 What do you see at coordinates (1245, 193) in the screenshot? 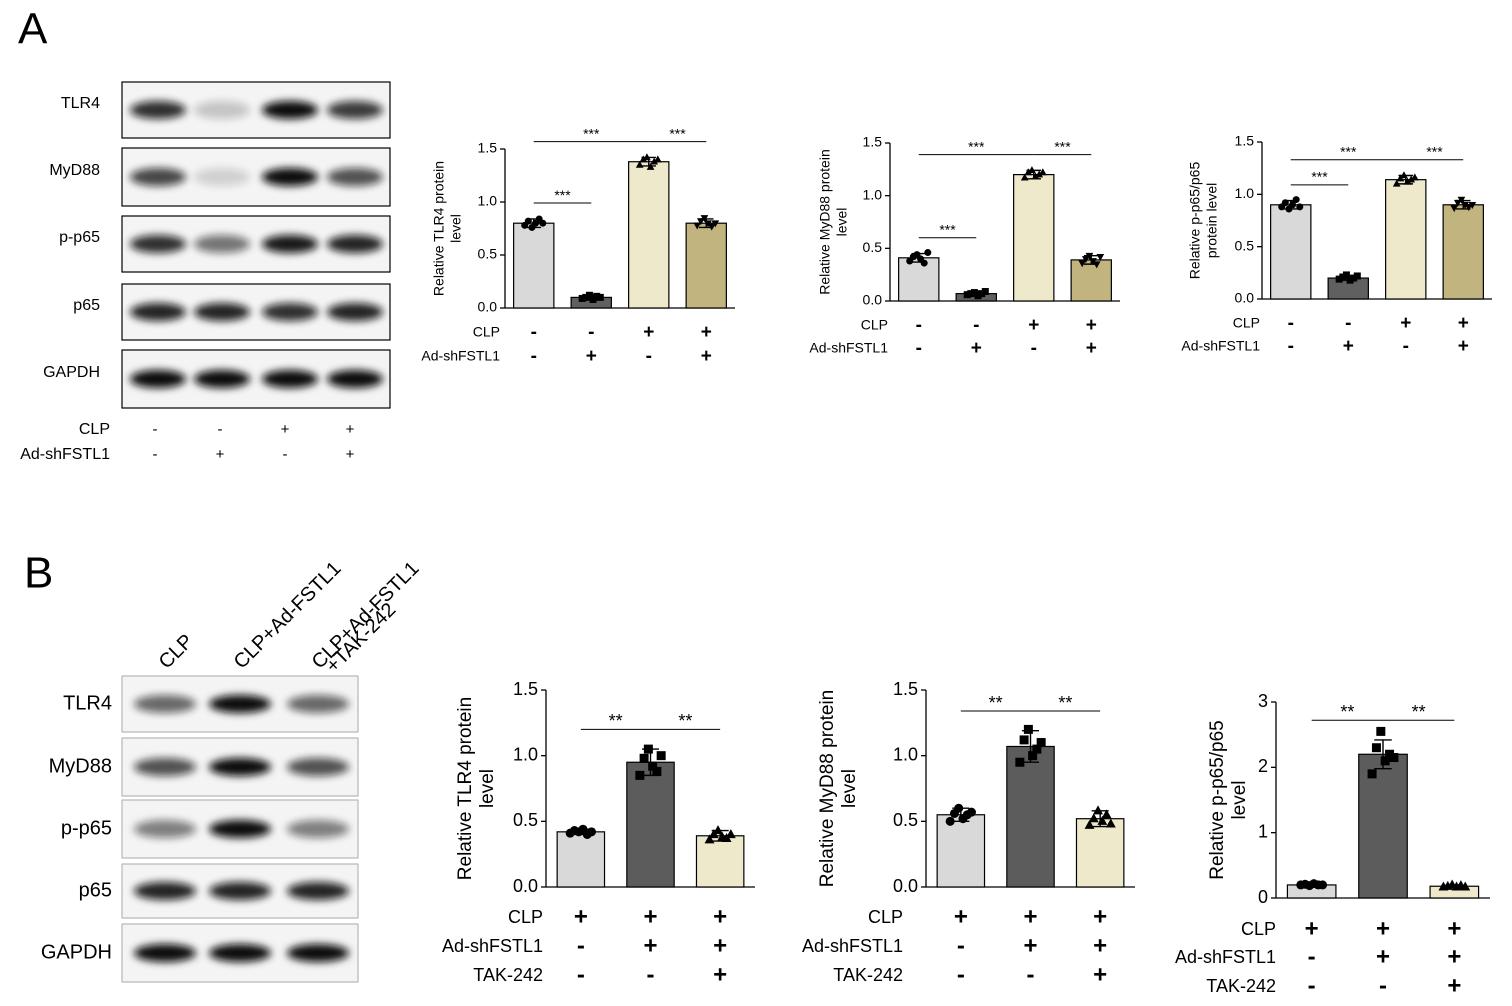
I see `y-tick-label: 1.0` at bounding box center [1245, 193].